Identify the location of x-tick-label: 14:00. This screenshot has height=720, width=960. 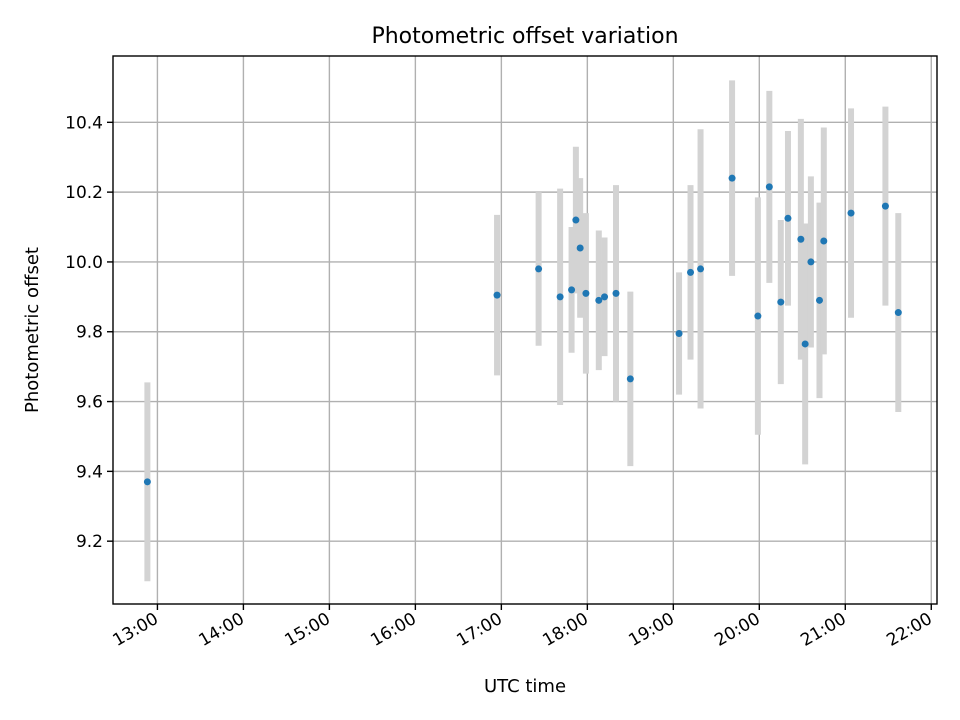
(221, 630).